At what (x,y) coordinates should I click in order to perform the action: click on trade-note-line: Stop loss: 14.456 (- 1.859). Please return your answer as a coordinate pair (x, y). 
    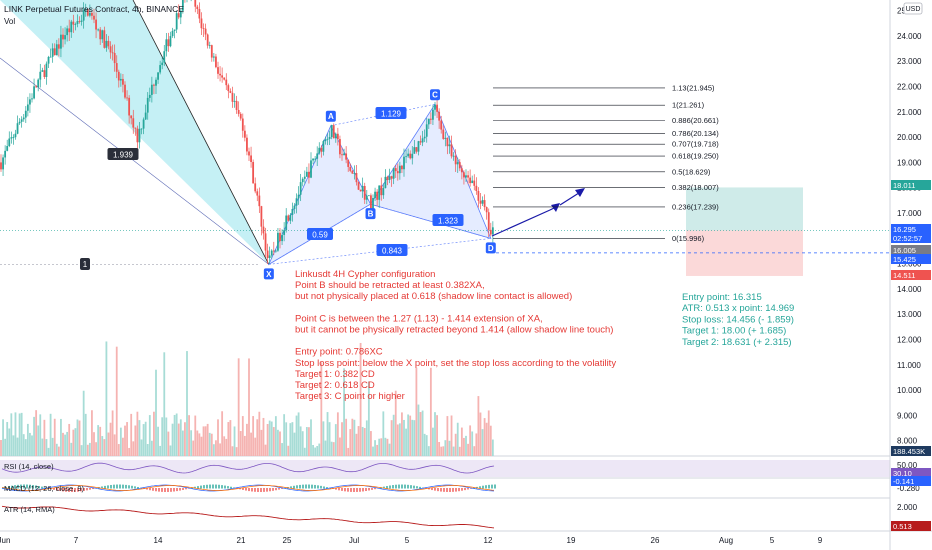
    Looking at the image, I should click on (738, 319).